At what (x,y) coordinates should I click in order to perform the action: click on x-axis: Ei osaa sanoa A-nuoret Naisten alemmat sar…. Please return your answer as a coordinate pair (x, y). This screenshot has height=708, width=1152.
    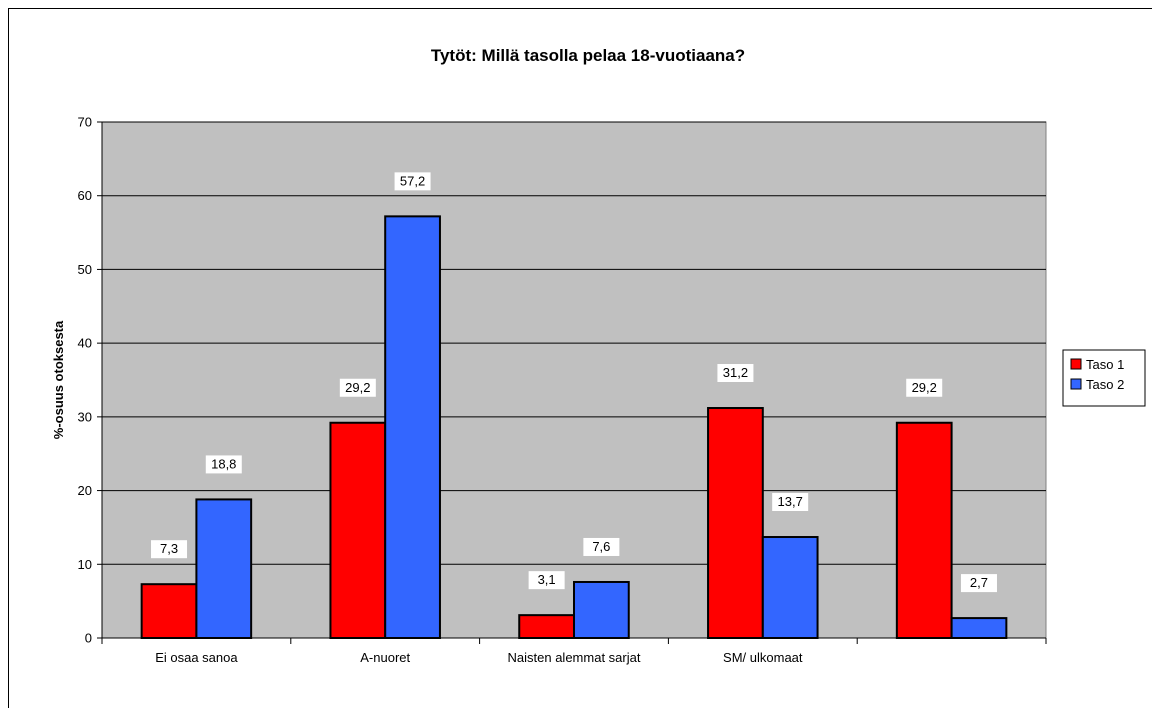
    Looking at the image, I should click on (574, 651).